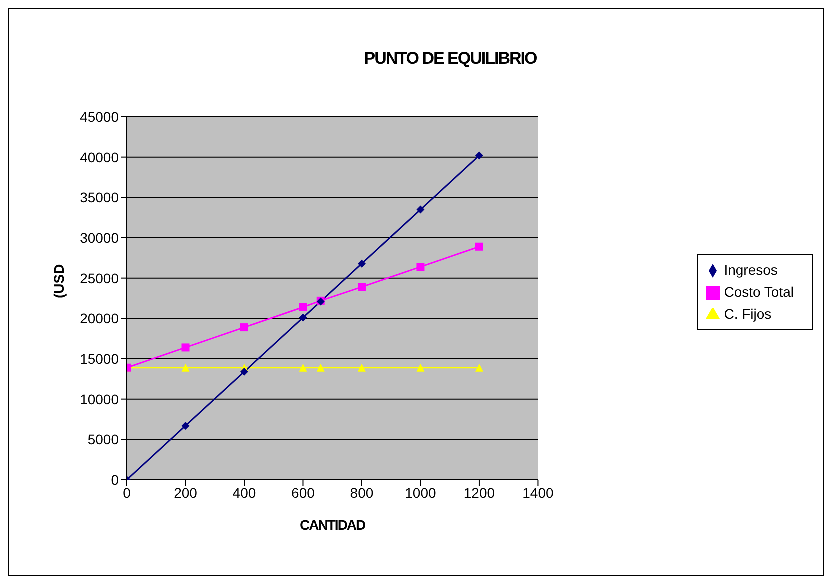 Image resolution: width=832 pixels, height=584 pixels. Describe the element at coordinates (127, 492) in the screenshot. I see `x-tick-label: 0` at that location.